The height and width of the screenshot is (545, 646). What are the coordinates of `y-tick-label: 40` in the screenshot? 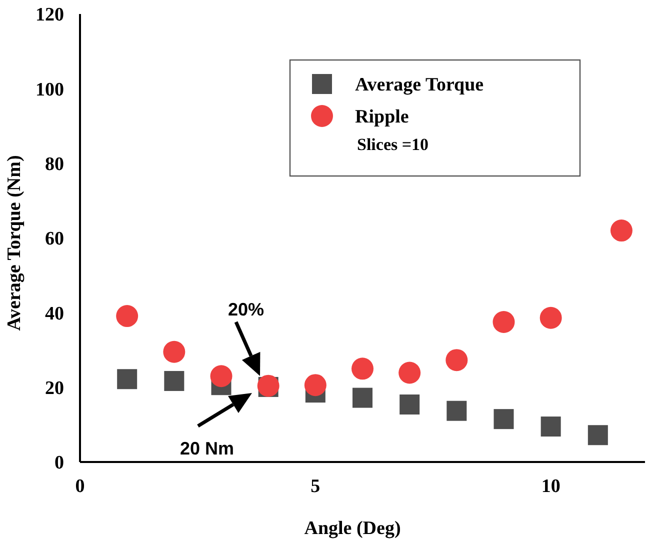 It's located at (54, 313).